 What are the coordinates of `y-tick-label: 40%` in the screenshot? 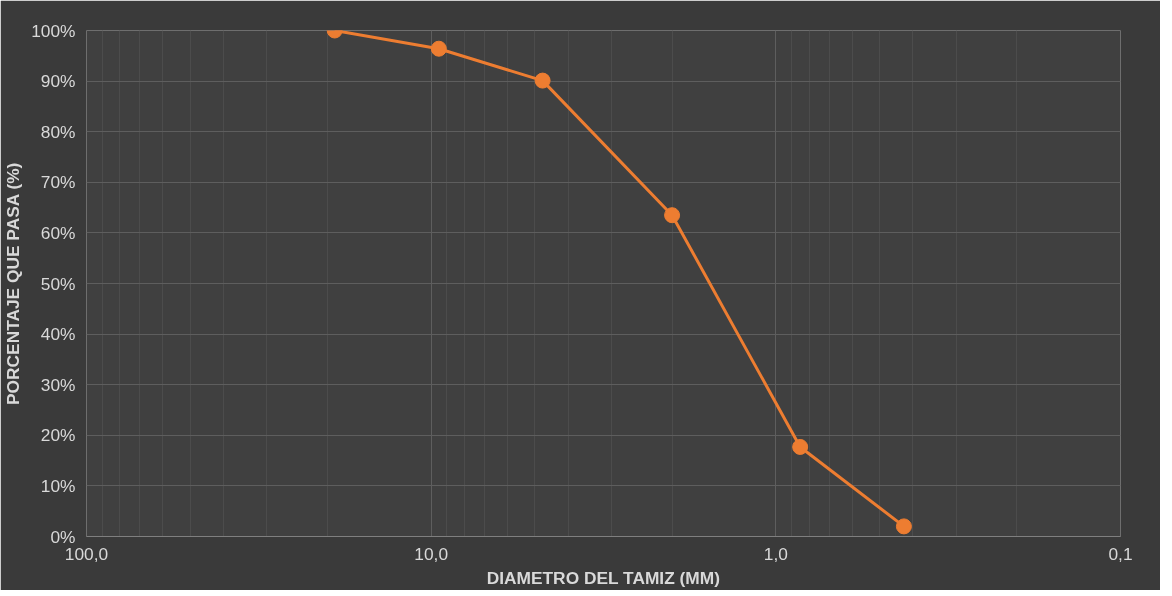 It's located at (58, 334).